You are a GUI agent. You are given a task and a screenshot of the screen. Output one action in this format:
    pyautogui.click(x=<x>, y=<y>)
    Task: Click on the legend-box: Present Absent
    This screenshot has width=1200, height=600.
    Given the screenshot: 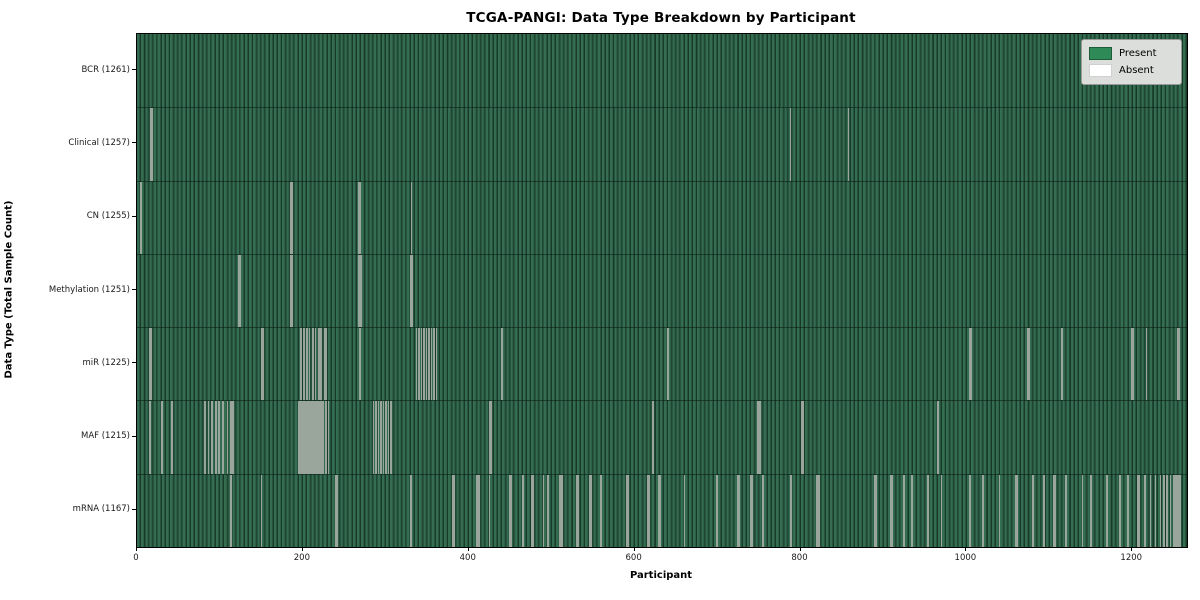 What is the action you would take?
    pyautogui.click(x=1131, y=62)
    